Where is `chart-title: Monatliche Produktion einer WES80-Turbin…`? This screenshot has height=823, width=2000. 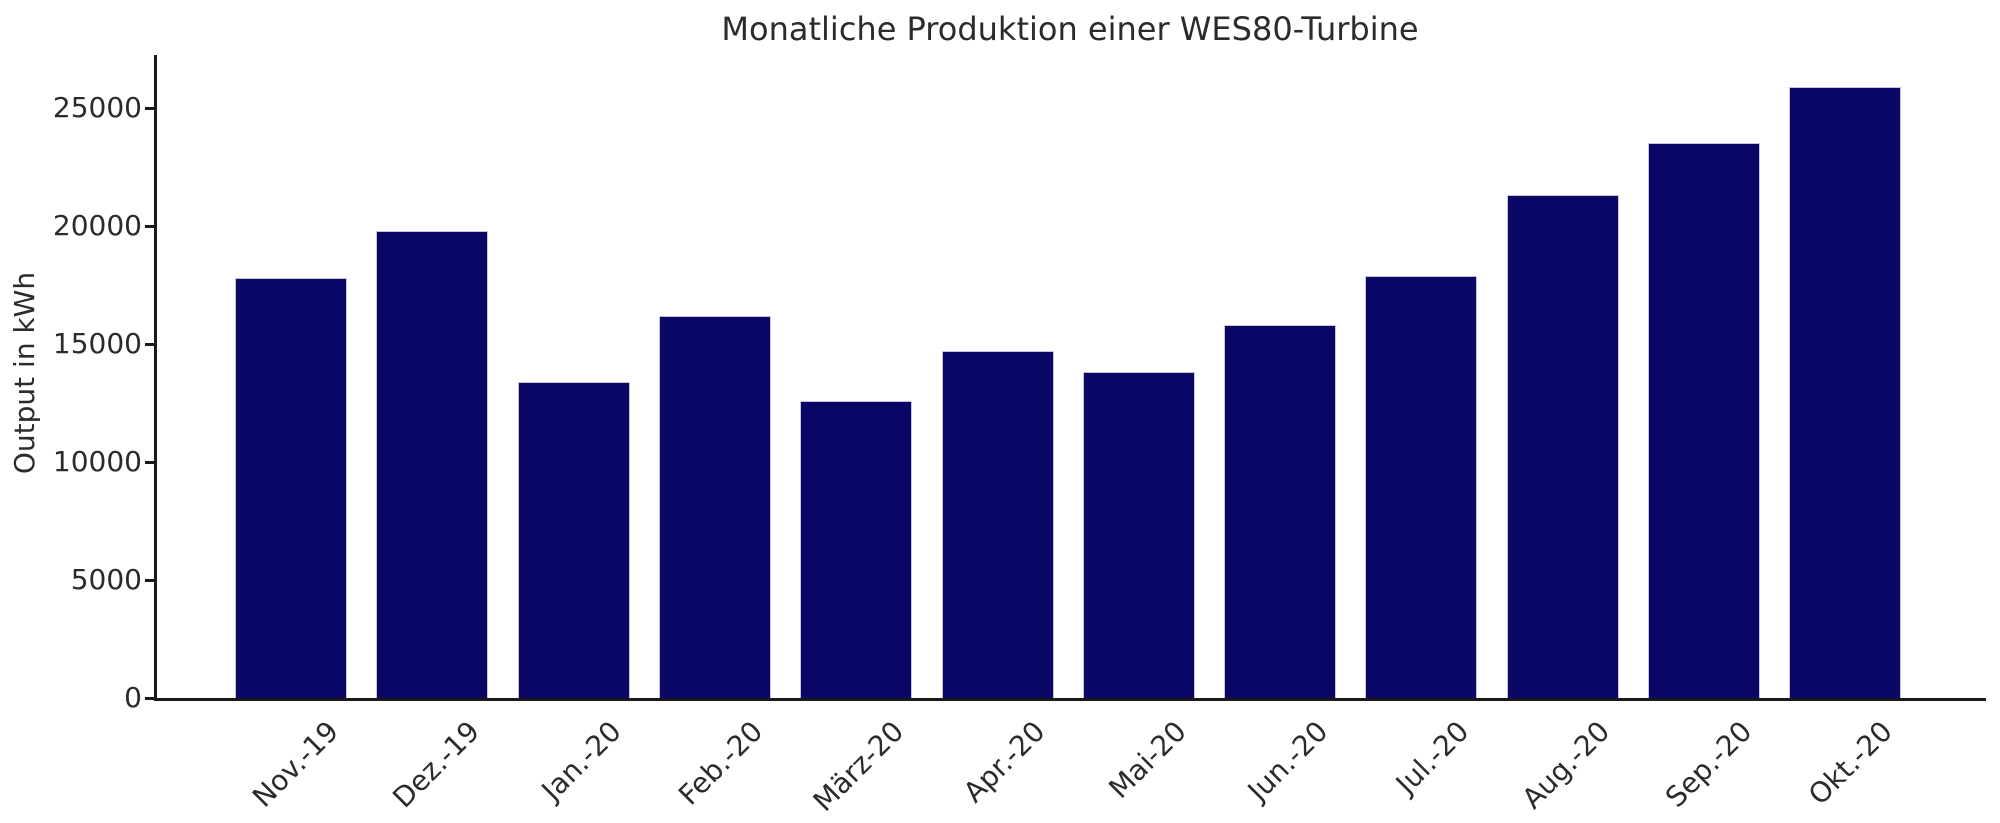
chart-title: Monatliche Produktion einer WES80-Turbin… is located at coordinates (1070, 29).